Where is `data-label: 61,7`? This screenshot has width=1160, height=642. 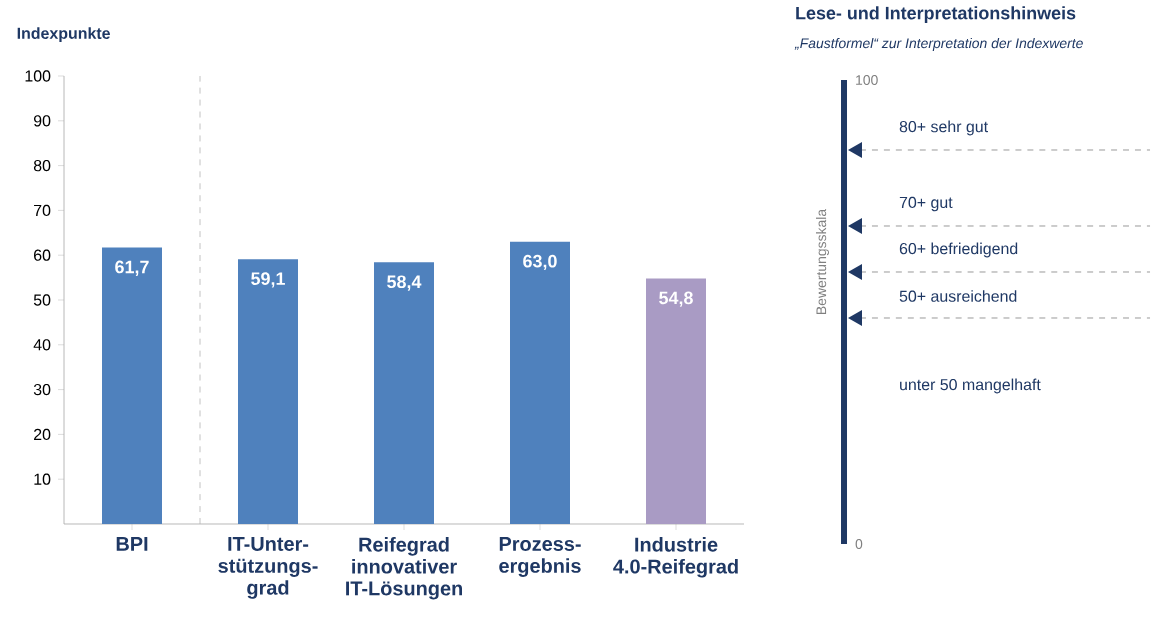 data-label: 61,7 is located at coordinates (132, 268).